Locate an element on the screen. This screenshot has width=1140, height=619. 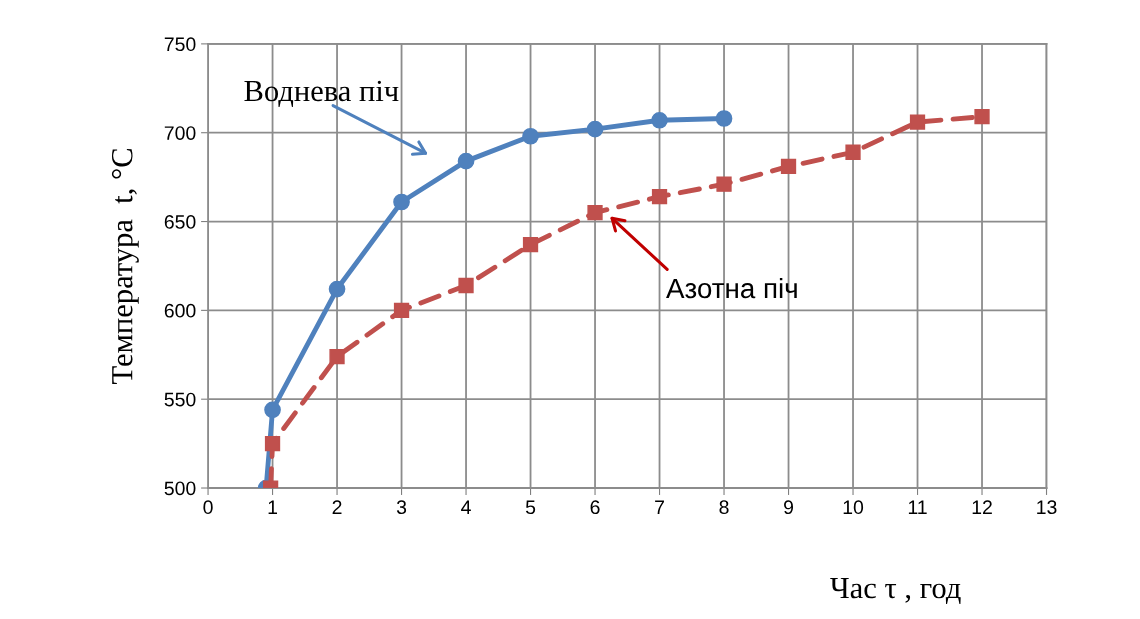
y-tick-label: 550 is located at coordinates (180, 399).